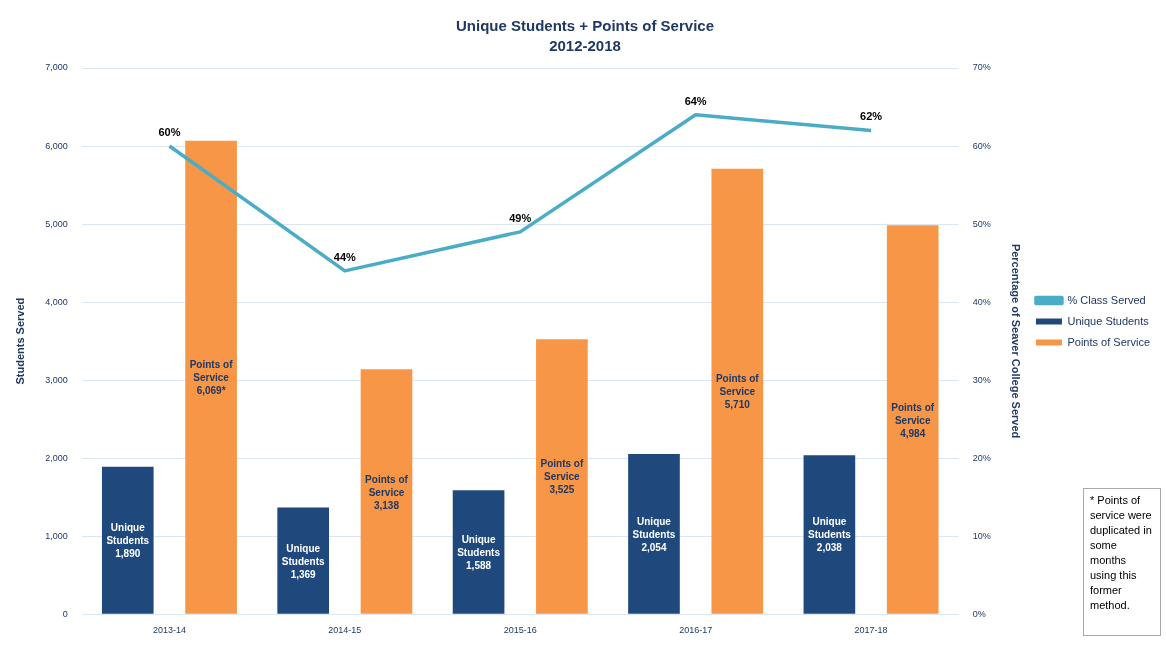 This screenshot has width=1166, height=645. Describe the element at coordinates (695, 100) in the screenshot. I see `data-label: 64%` at that location.